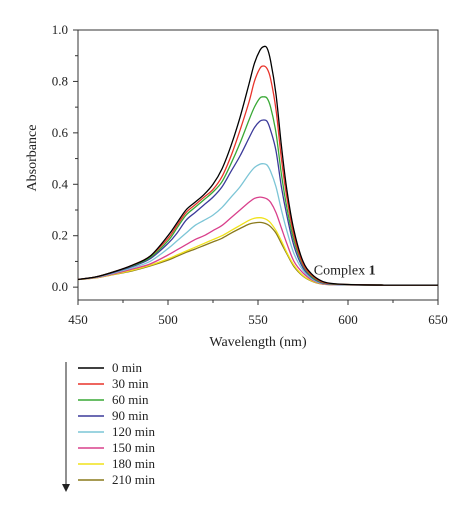 Image resolution: width=474 pixels, height=526 pixels. What do you see at coordinates (60, 132) in the screenshot?
I see `y-tick-label: 0.6` at bounding box center [60, 132].